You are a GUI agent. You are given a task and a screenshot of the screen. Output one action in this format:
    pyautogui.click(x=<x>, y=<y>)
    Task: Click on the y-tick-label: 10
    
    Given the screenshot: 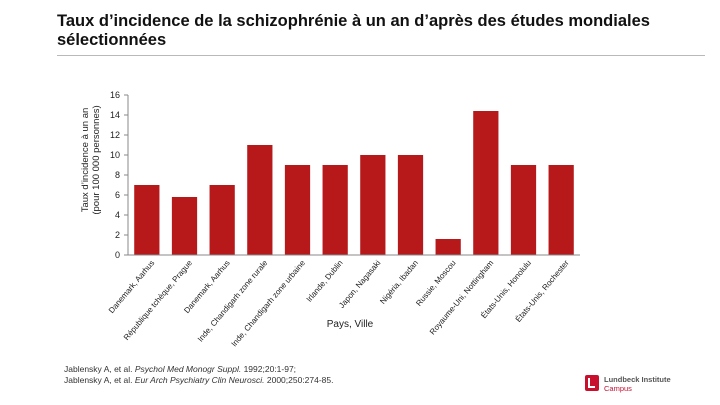 What is the action you would take?
    pyautogui.click(x=115, y=155)
    